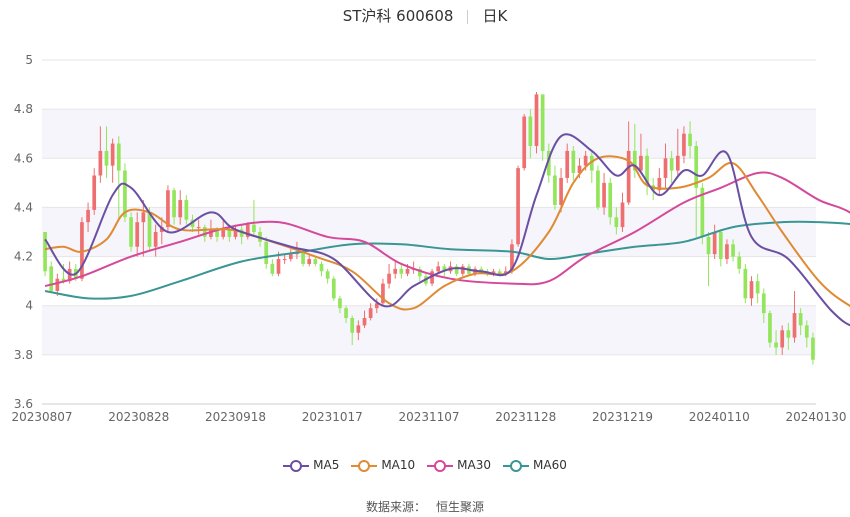 The width and height of the screenshot is (850, 517). Describe the element at coordinates (23, 355) in the screenshot. I see `y-tick-label: 3.8` at that location.